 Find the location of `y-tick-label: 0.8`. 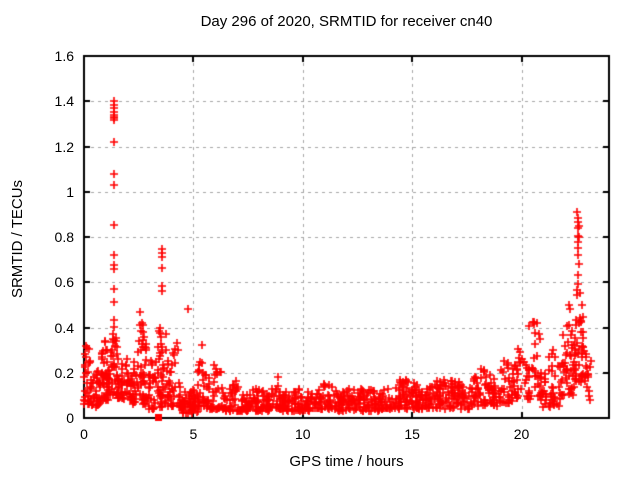

y-tick-label: 0.8 is located at coordinates (64, 237).